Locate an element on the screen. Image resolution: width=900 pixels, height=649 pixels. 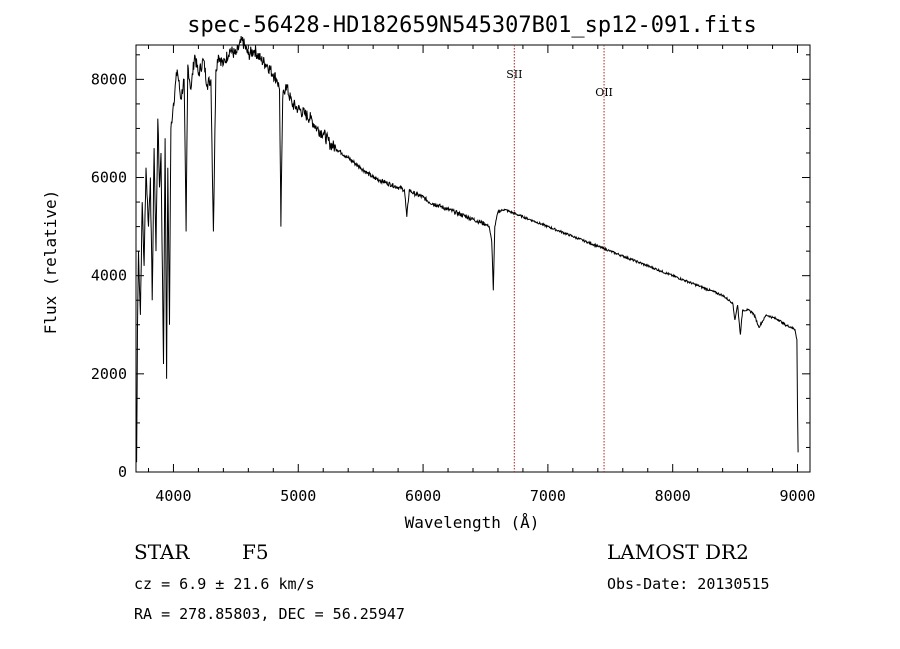
y-tick-label: 2000 is located at coordinates (109, 374).